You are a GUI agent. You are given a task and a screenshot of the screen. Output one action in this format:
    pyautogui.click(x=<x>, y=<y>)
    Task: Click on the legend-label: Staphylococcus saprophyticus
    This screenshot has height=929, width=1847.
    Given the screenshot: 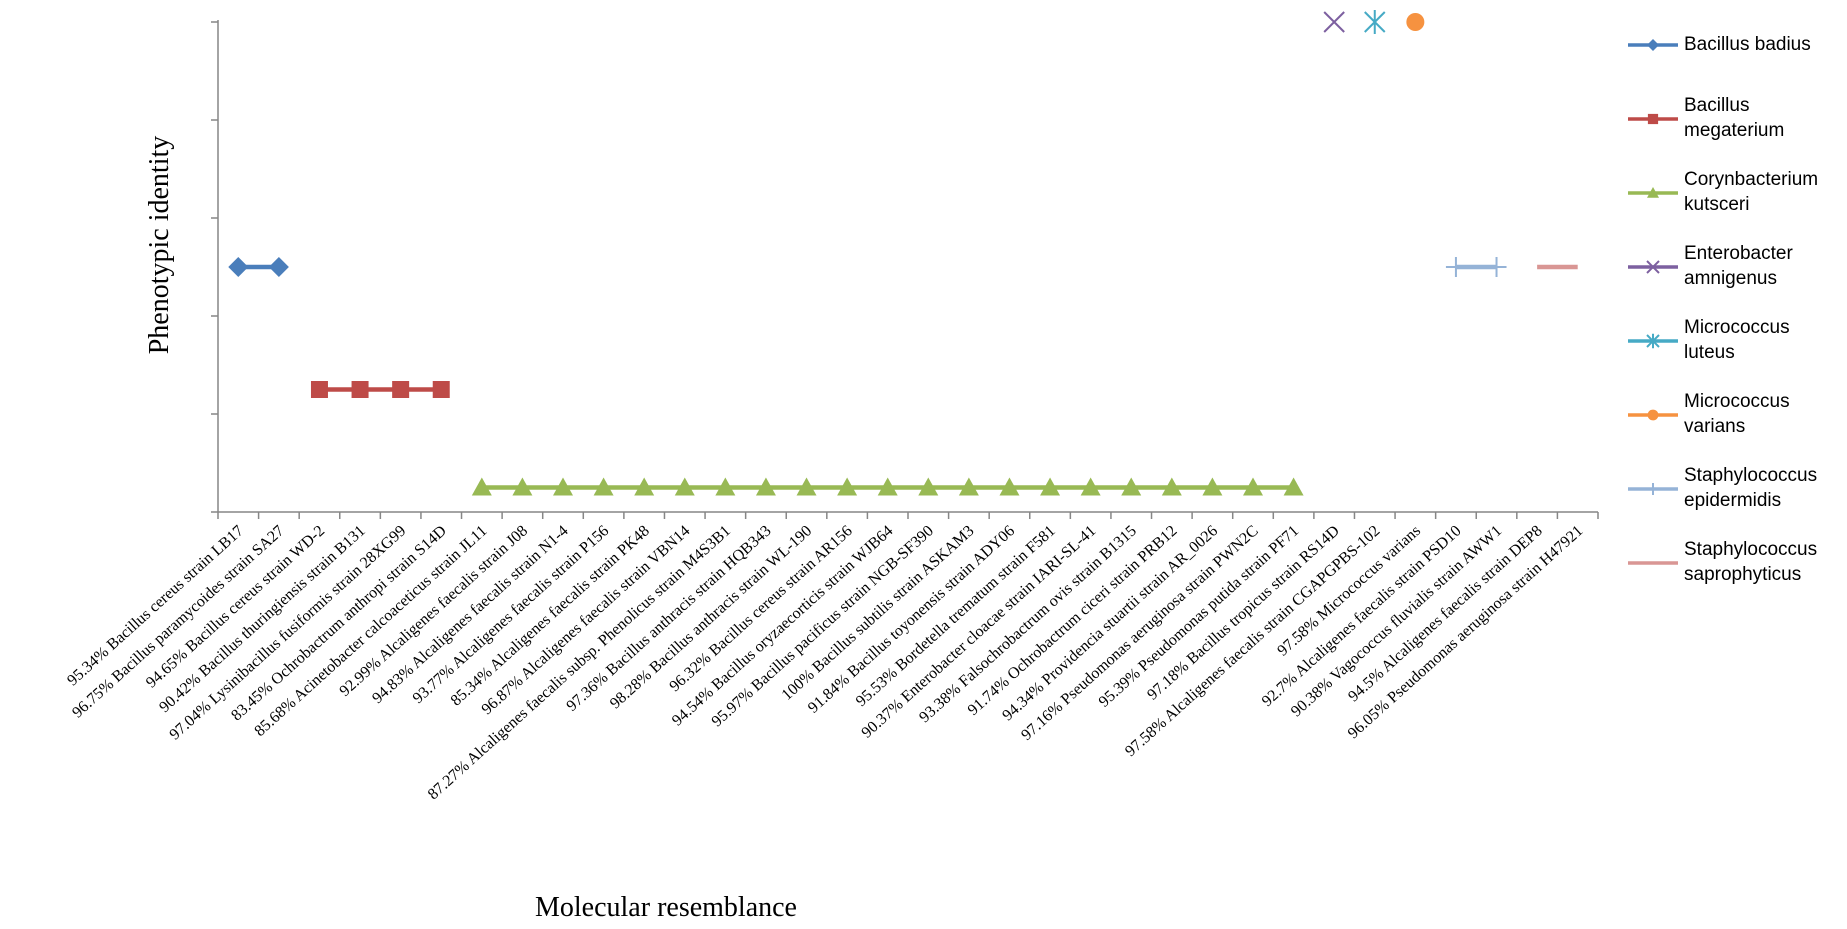 What is the action you would take?
    pyautogui.click(x=1751, y=562)
    